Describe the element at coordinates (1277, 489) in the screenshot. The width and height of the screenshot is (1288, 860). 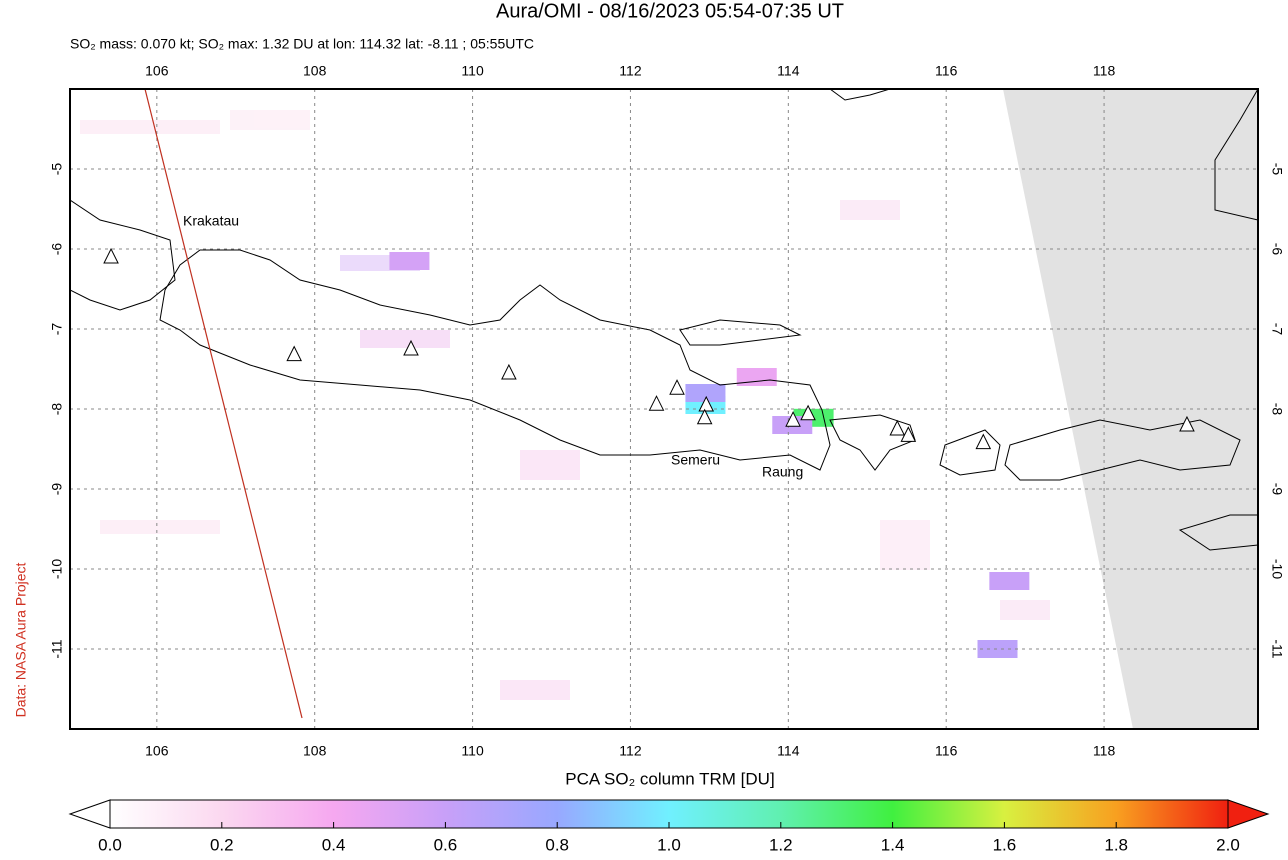
I see `y-tick-label-right: -9` at that location.